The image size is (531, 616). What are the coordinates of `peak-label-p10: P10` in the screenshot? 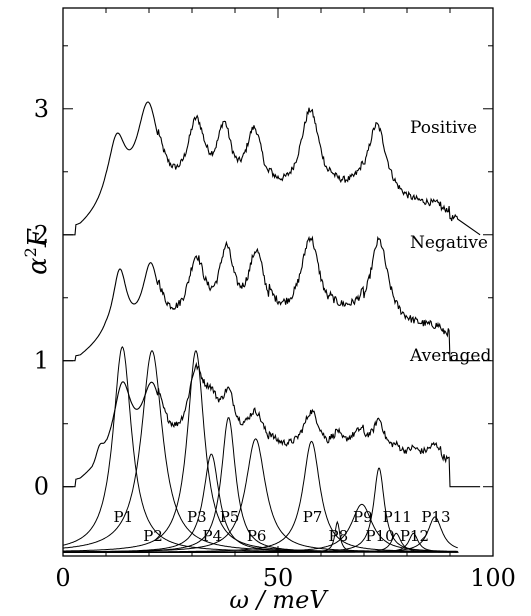 It's located at (379, 536).